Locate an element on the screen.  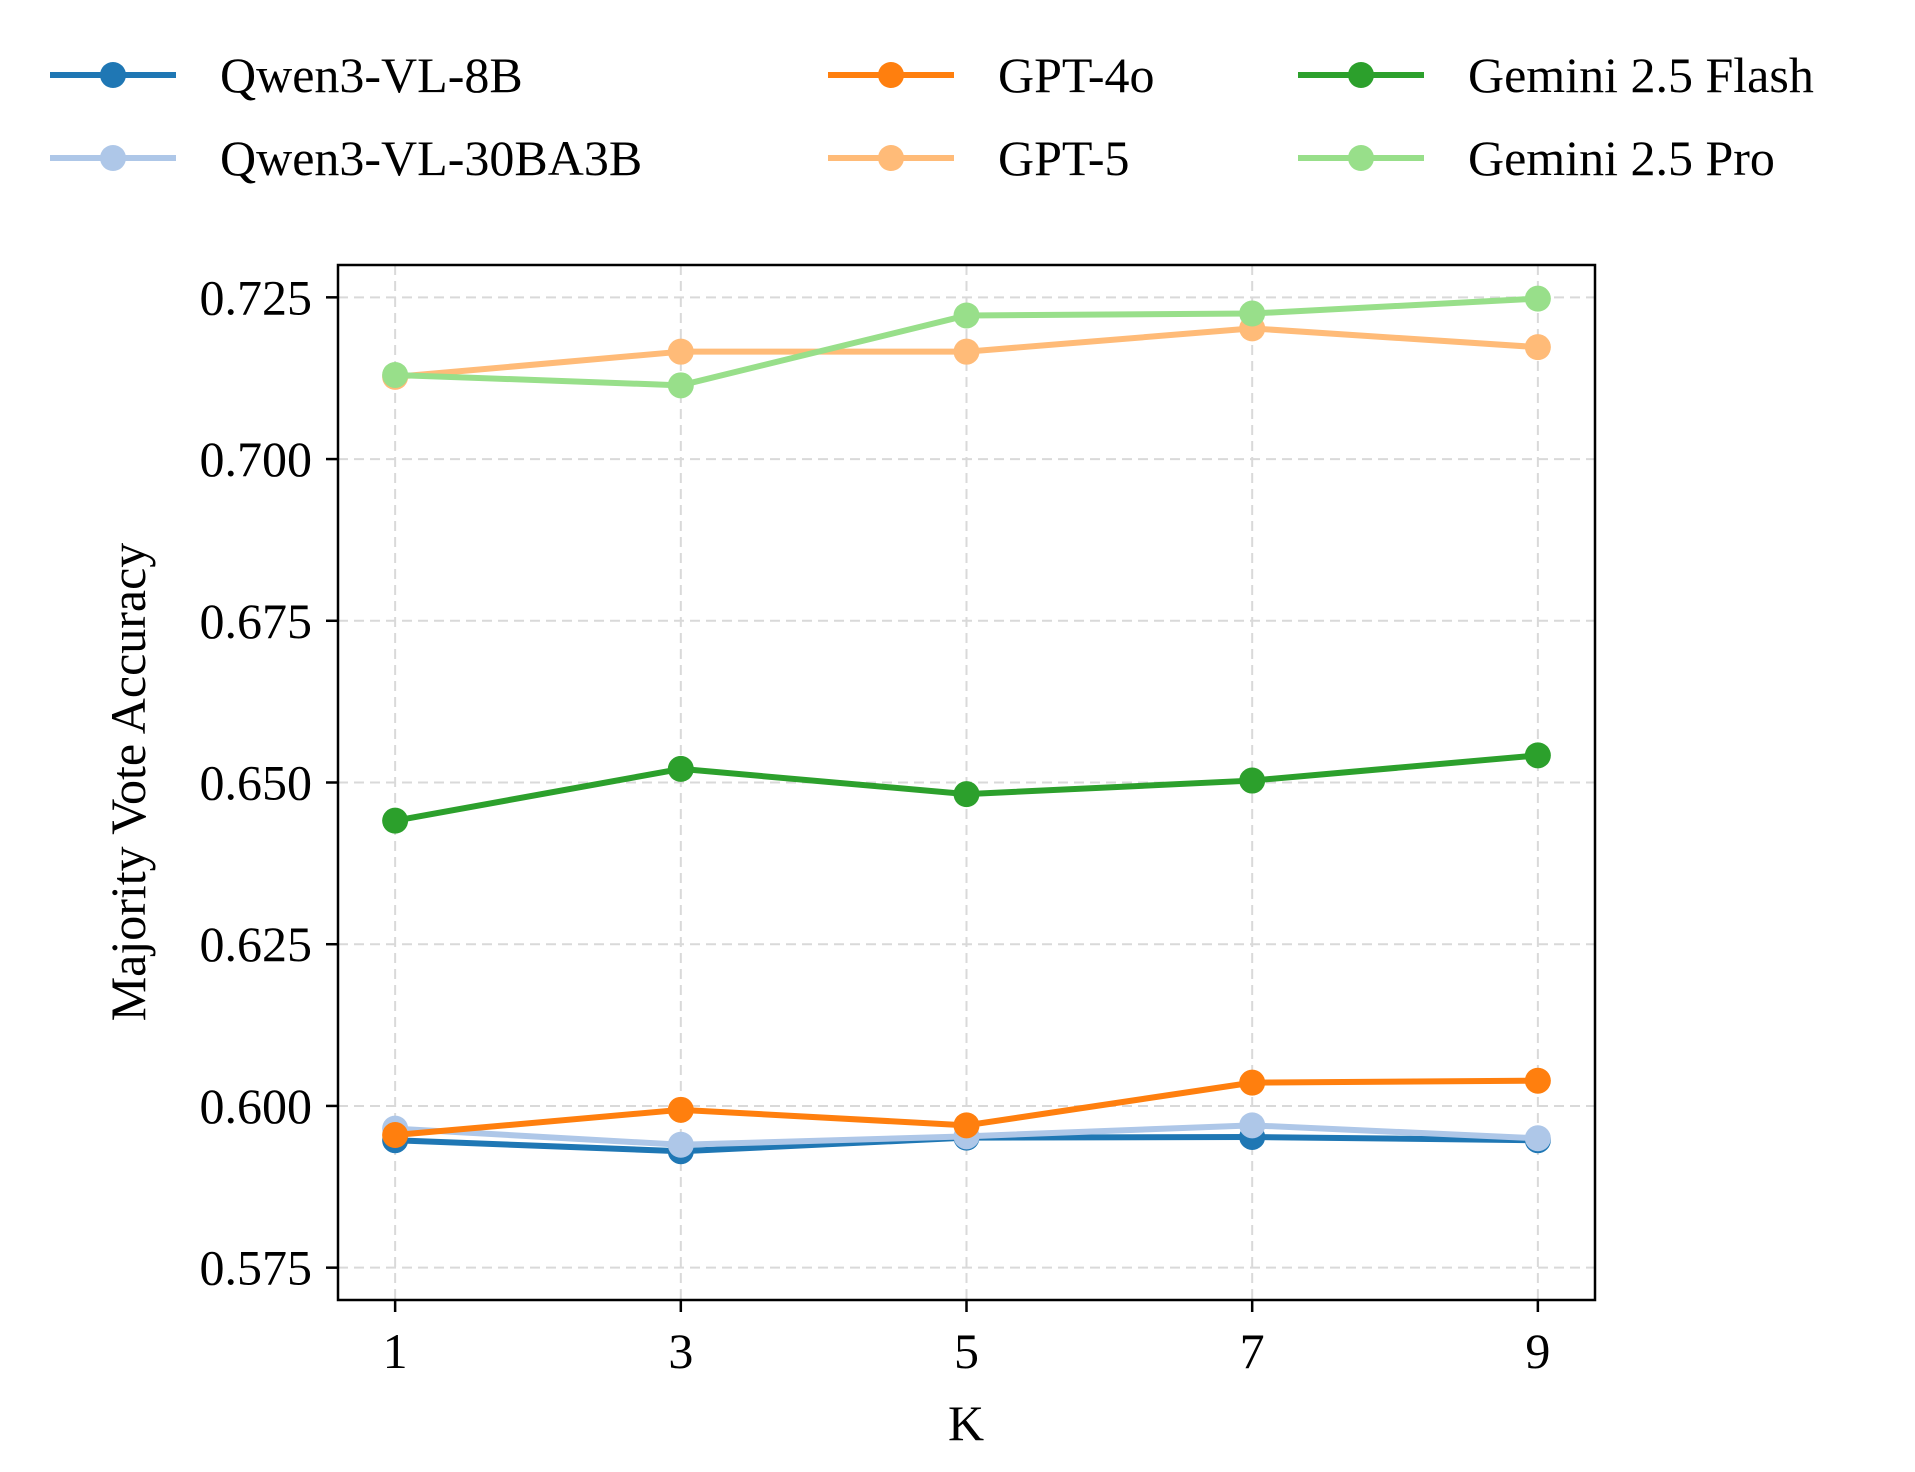
legend-label: Gemini 2.5 Flash is located at coordinates (1641, 75).